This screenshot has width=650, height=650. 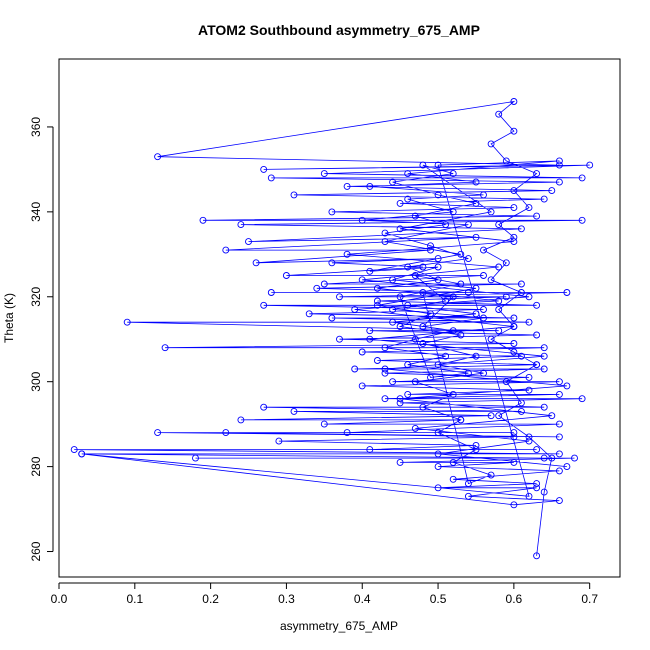 I want to click on x-axis-label: asymmetry_675_AMP, so click(x=339, y=626).